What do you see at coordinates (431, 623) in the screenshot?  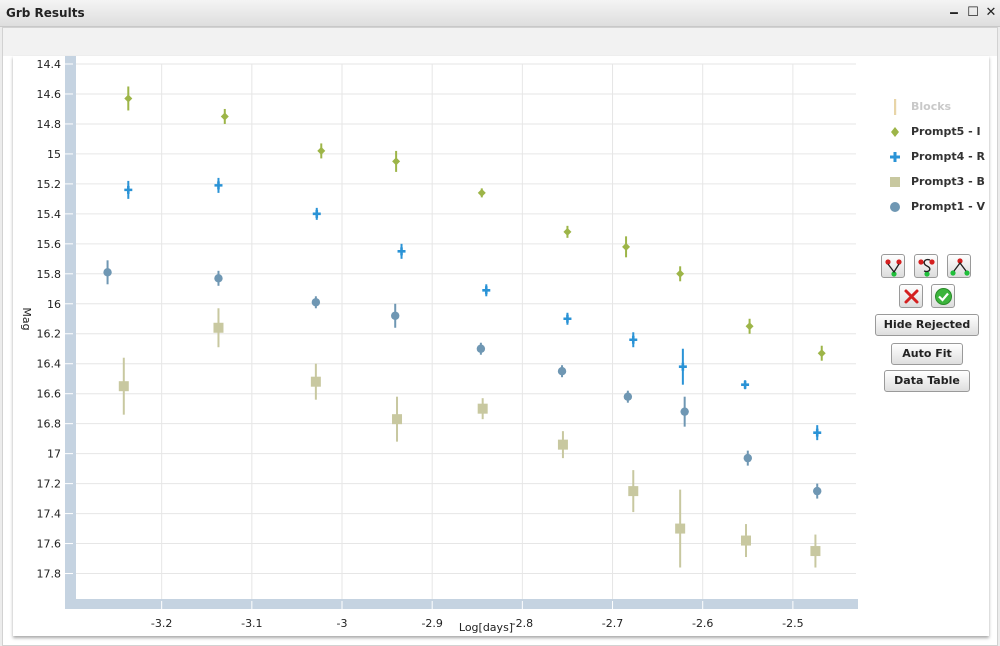 I see `x-tick-label: -2.9` at bounding box center [431, 623].